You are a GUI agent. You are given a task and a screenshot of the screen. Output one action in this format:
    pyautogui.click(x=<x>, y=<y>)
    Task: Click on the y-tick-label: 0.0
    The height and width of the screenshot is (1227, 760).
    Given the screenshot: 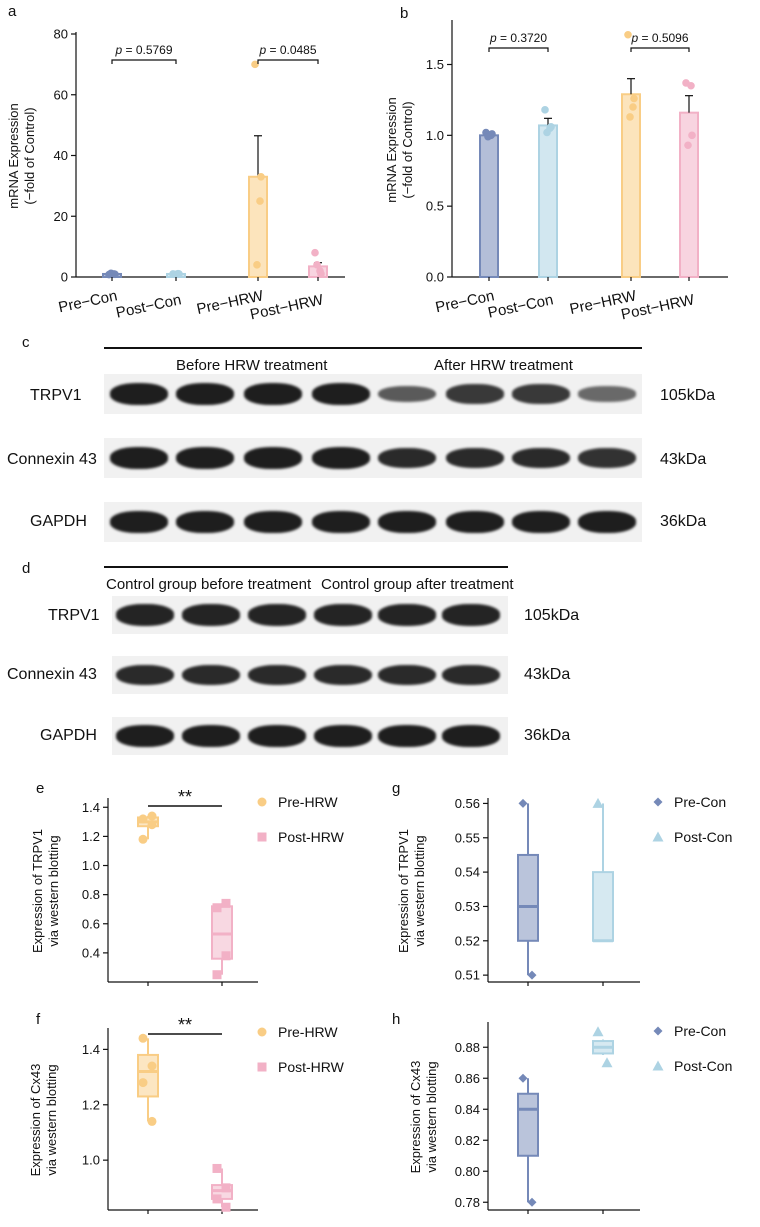 What is the action you would take?
    pyautogui.click(x=435, y=277)
    